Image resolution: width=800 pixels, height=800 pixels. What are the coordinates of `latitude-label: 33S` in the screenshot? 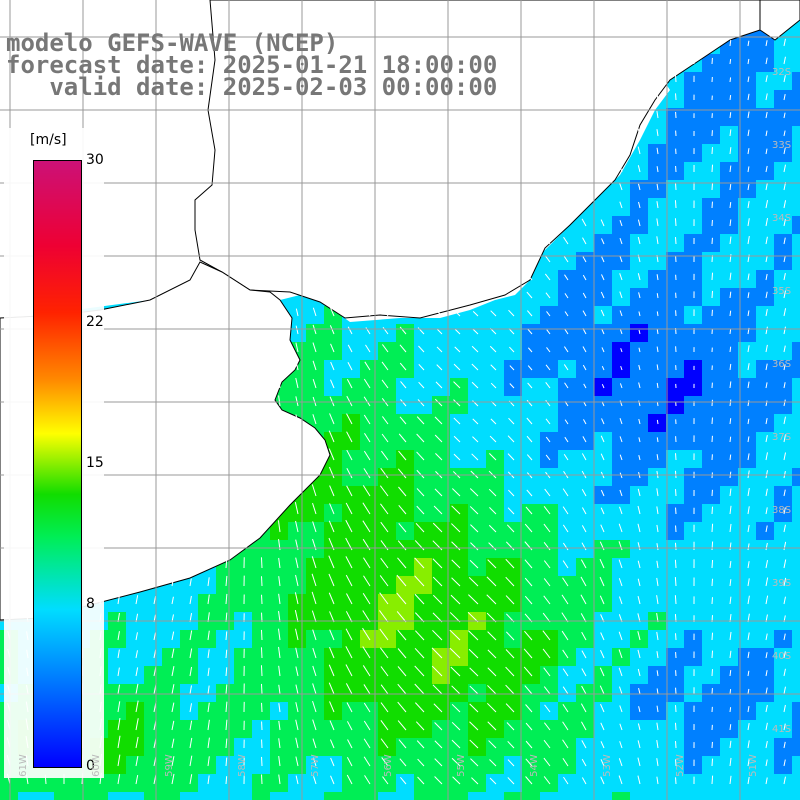 It's located at (782, 145).